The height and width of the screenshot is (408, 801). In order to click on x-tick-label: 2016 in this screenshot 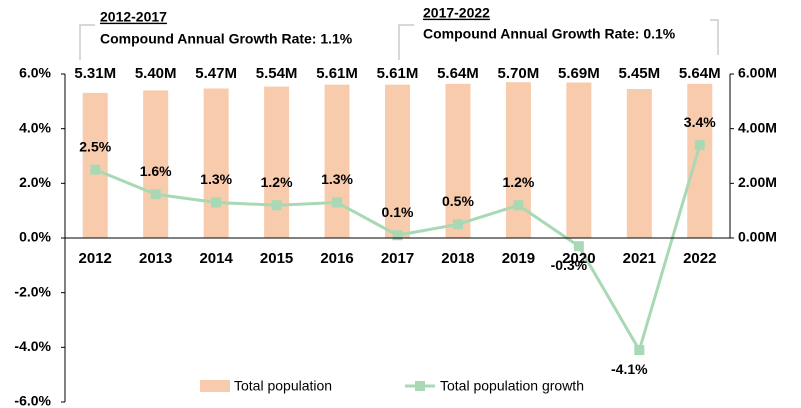, I will do `click(336, 258)`.